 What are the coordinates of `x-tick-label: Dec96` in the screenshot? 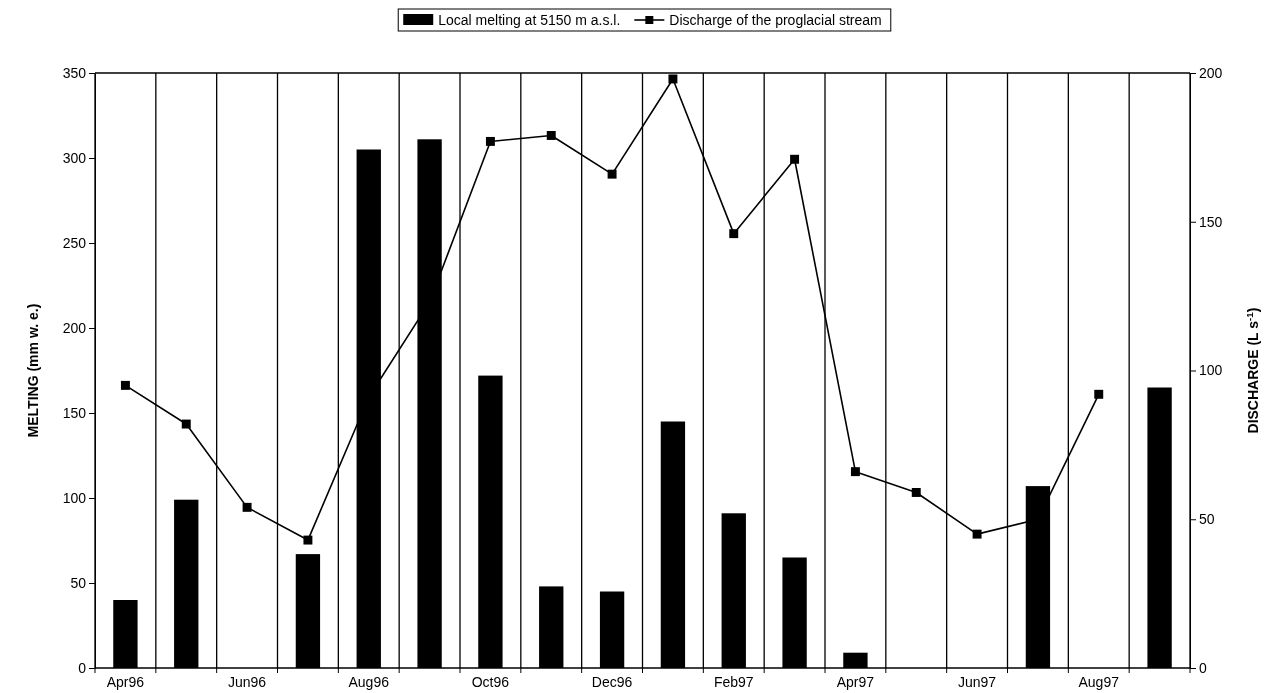 It's located at (612, 682).